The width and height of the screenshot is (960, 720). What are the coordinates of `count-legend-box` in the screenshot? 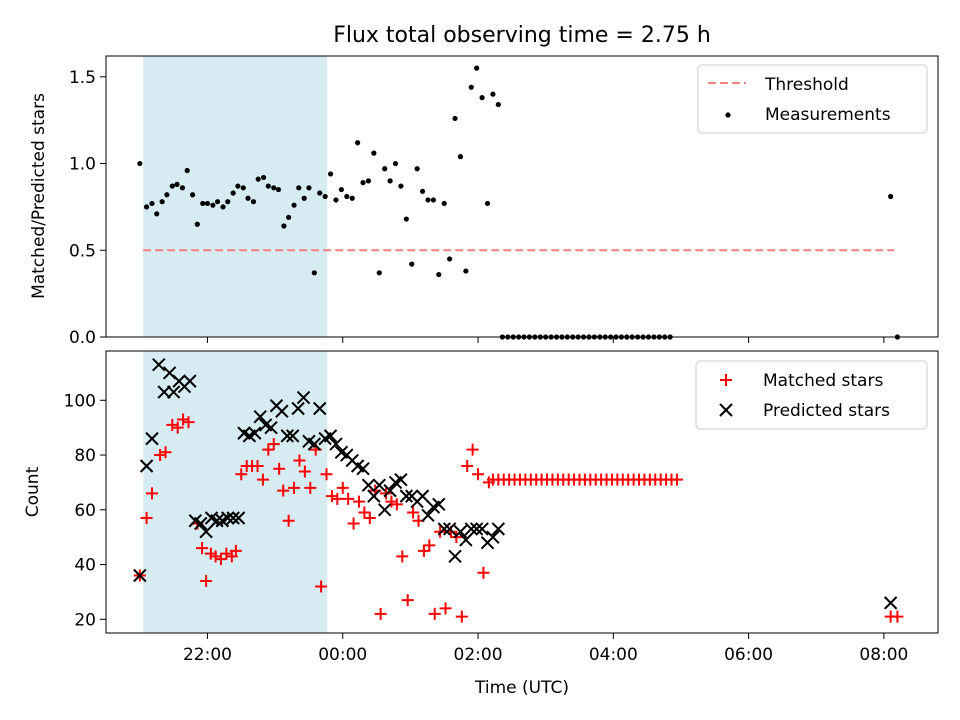 It's located at (811, 395).